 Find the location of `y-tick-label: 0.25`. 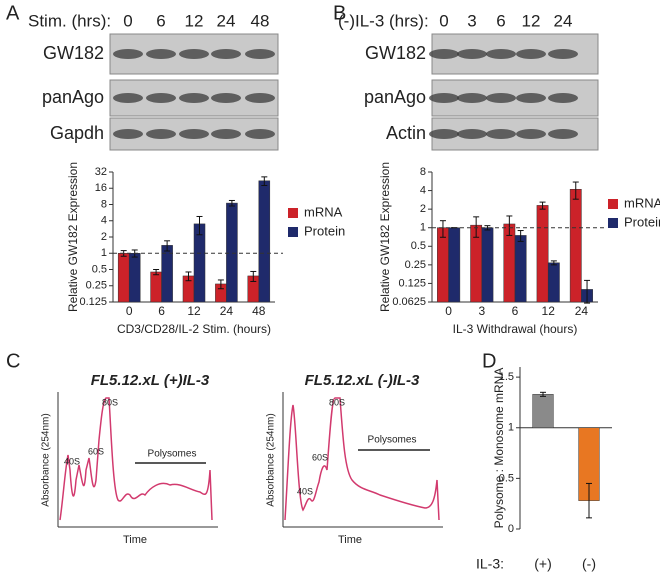

y-tick-label: 0.25 is located at coordinates (415, 265).